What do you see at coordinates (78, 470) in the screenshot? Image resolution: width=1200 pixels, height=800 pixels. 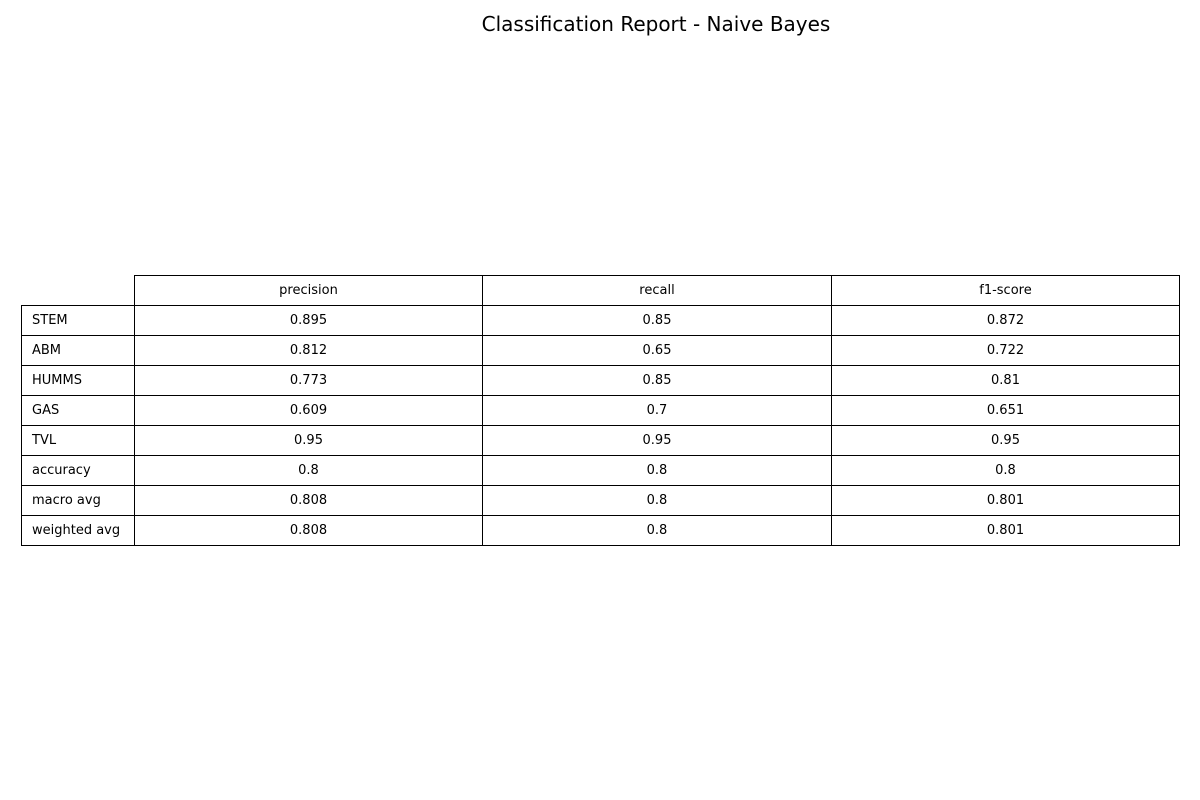 I see `row-header: accuracy` at bounding box center [78, 470].